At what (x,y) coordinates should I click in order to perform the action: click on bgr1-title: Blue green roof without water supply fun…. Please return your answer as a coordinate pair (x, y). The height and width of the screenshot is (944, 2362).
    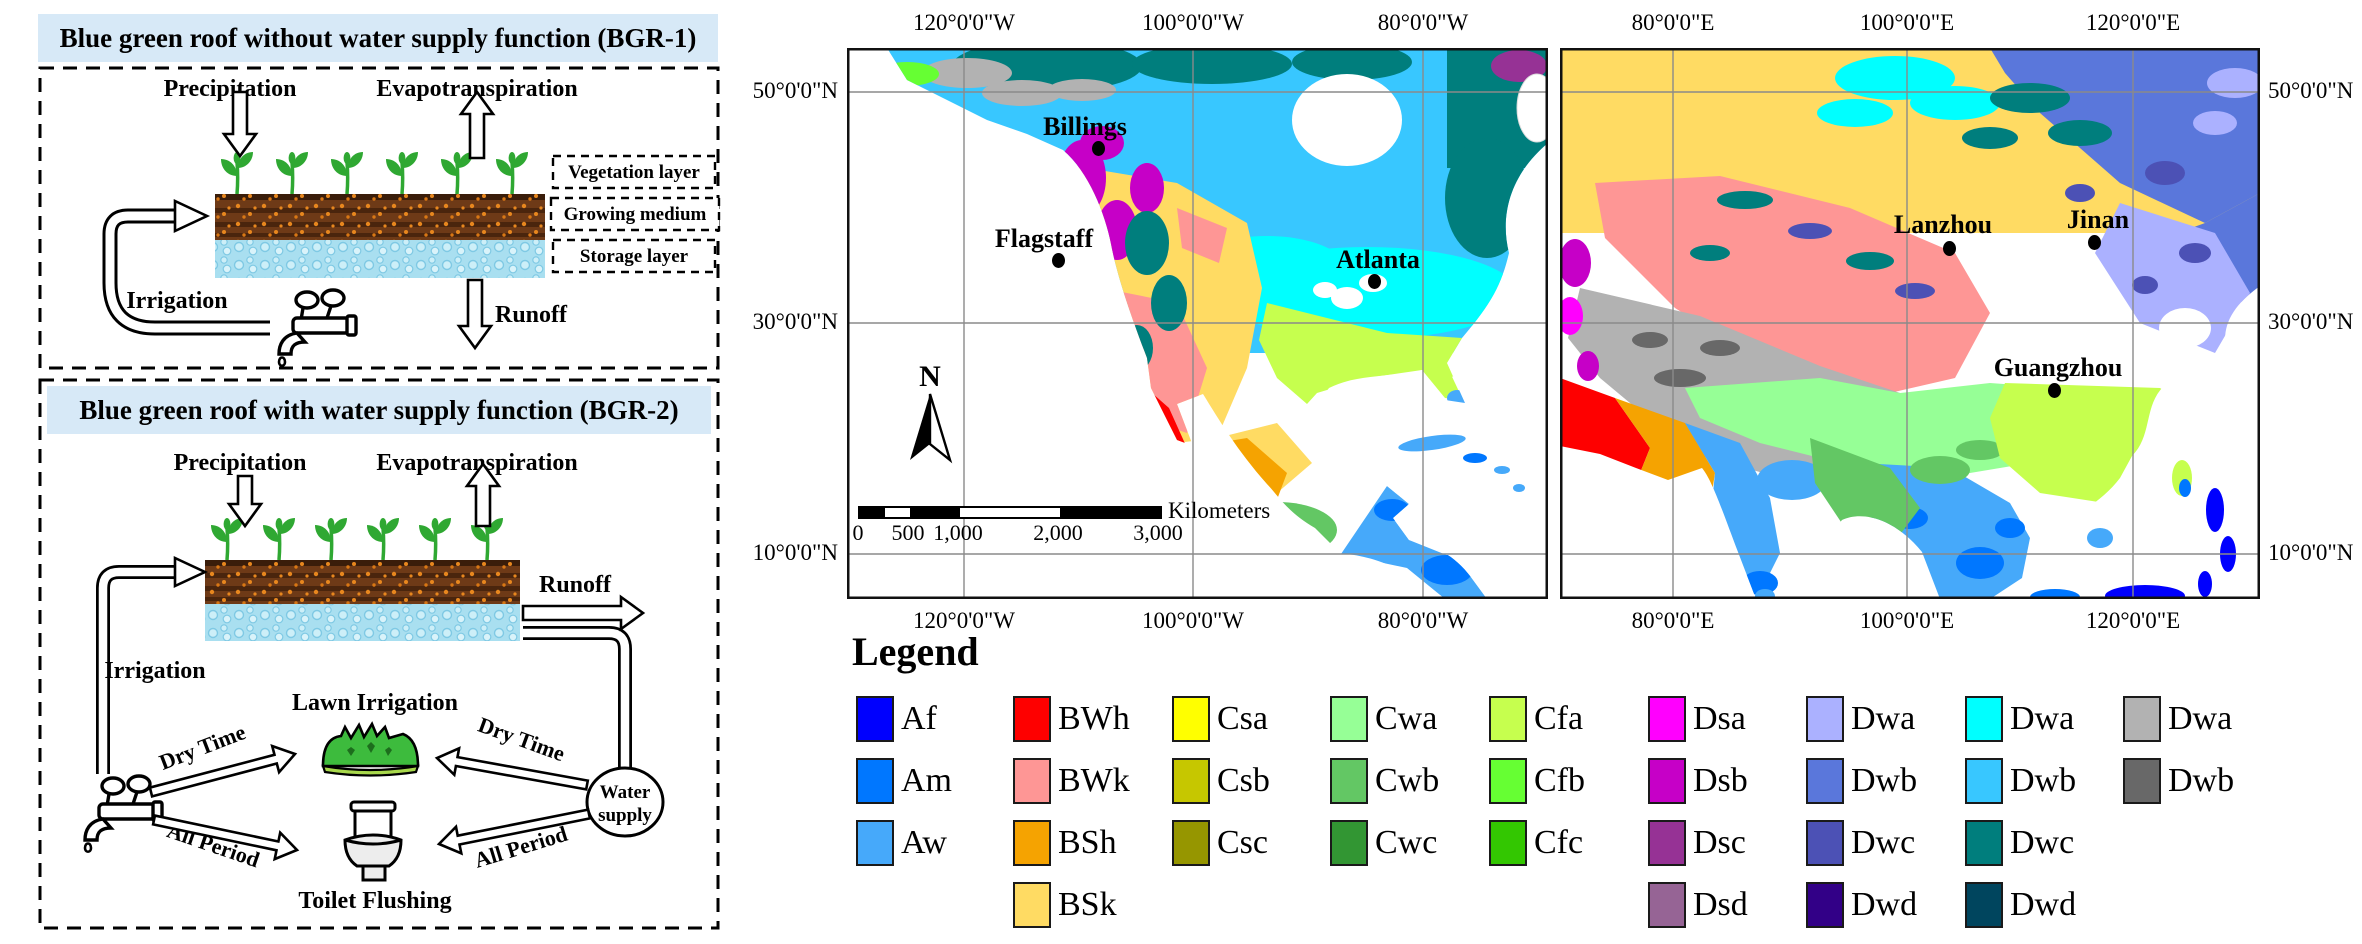
    Looking at the image, I should click on (378, 38).